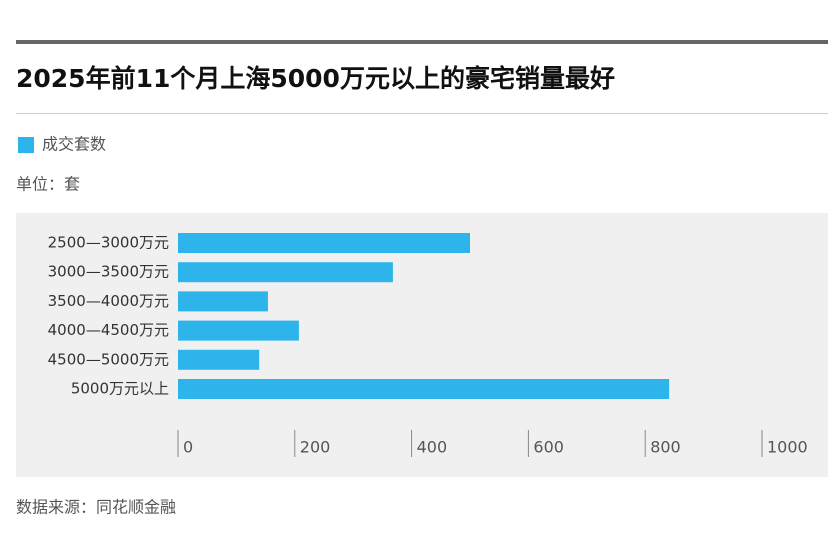 Image resolution: width=840 pixels, height=560 pixels. What do you see at coordinates (108, 272) in the screenshot?
I see `y-tick-label: 3000—3500万元` at bounding box center [108, 272].